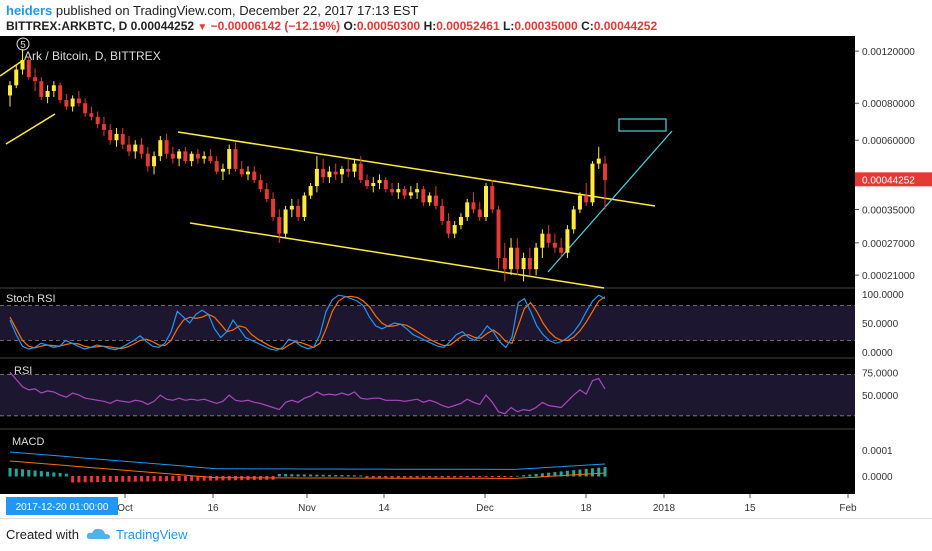 The height and width of the screenshot is (551, 932). What do you see at coordinates (125, 508) in the screenshot?
I see `time-axis-label: Oct` at bounding box center [125, 508].